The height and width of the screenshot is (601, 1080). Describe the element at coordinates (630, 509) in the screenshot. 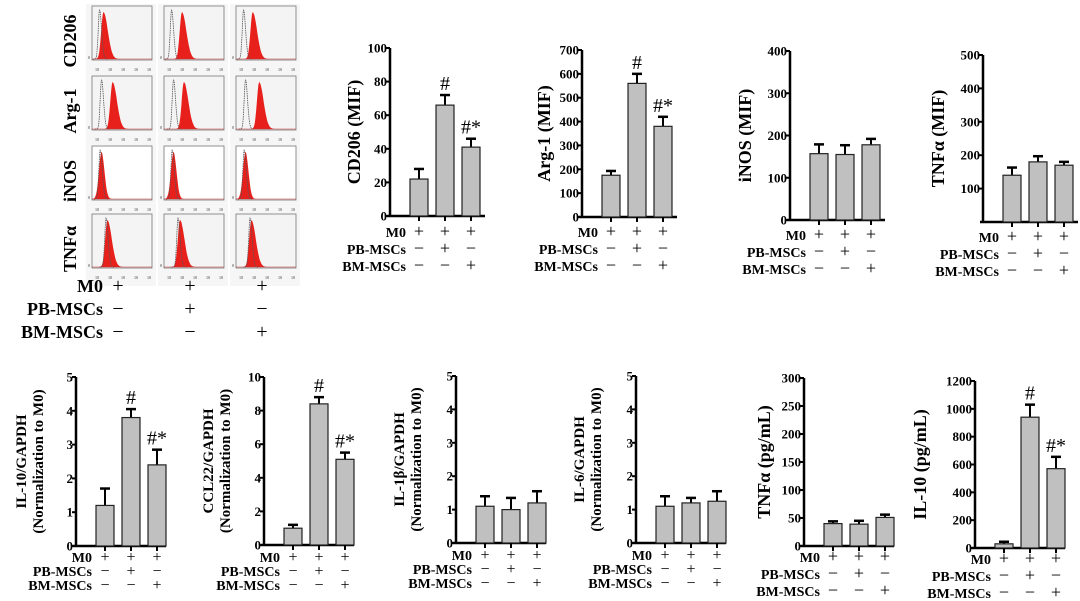

I see `y-tick-label: 1` at that location.